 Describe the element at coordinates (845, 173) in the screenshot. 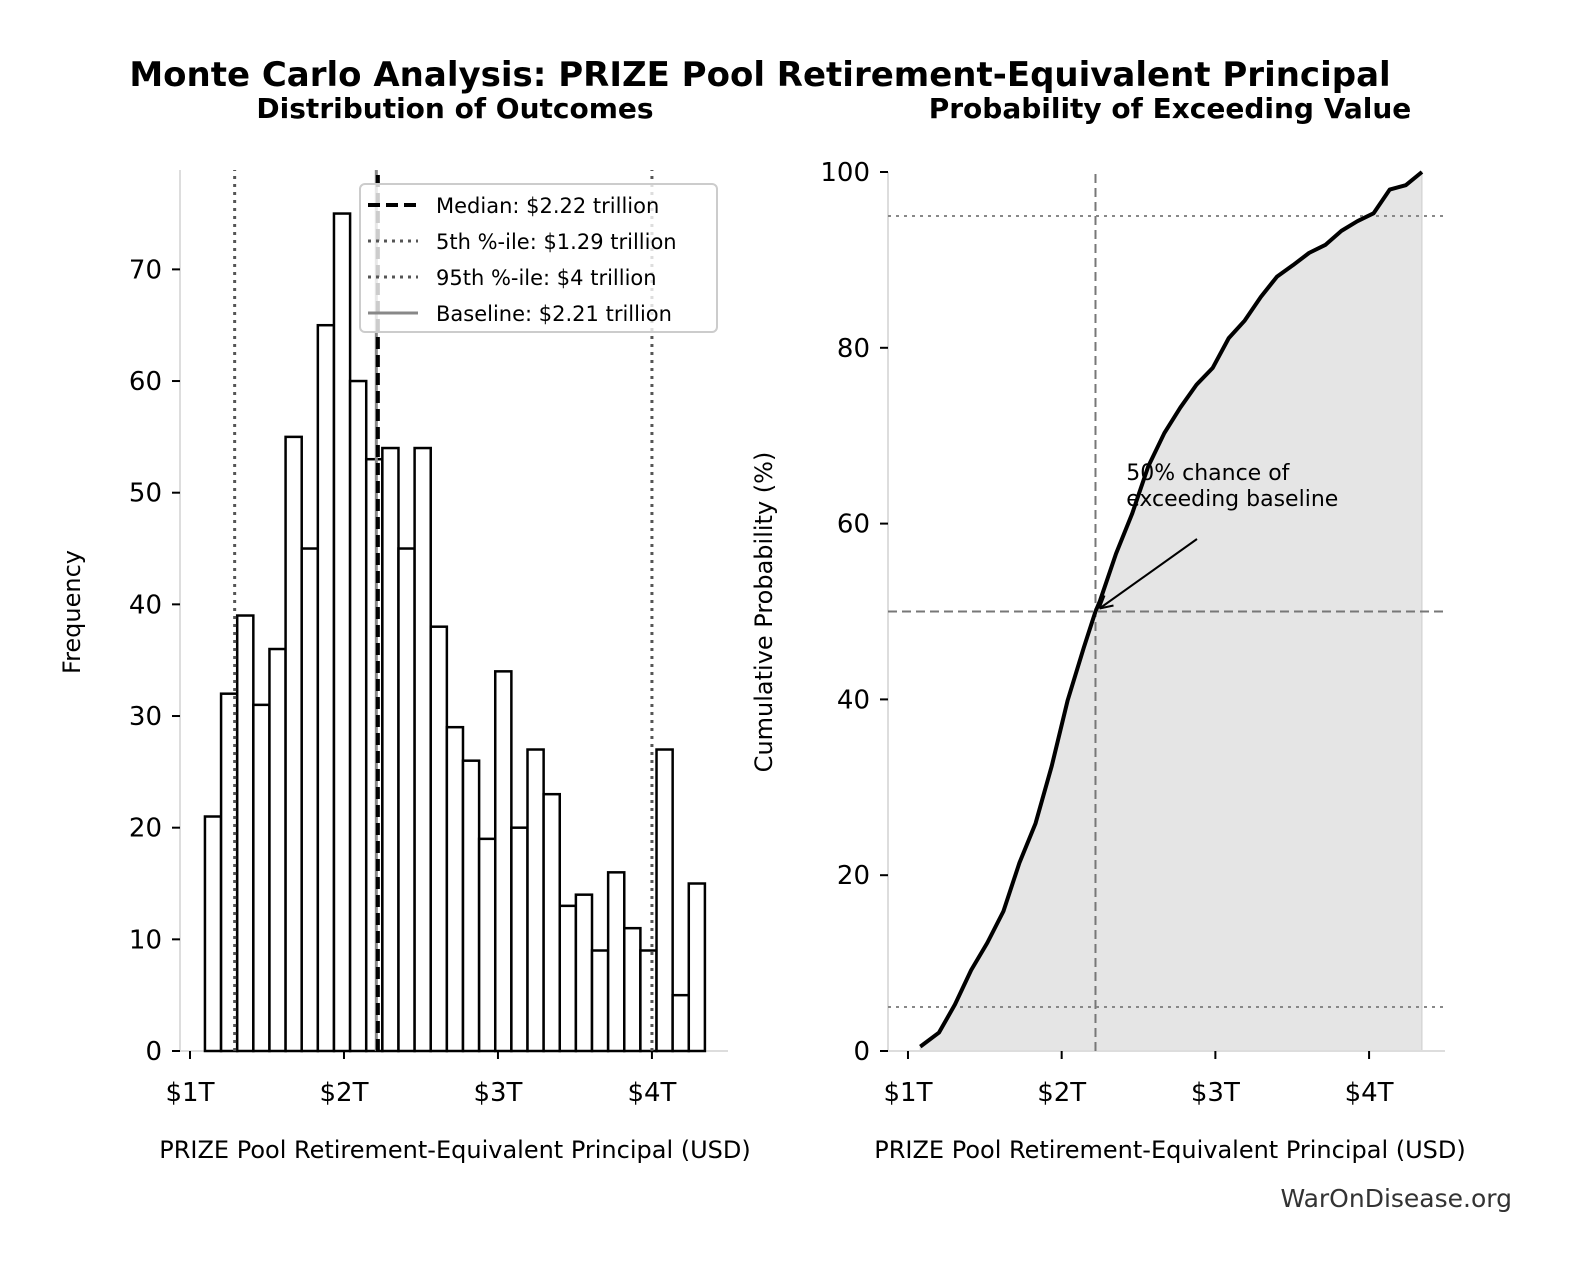

I see `cdf-y-tick-label: 100` at that location.